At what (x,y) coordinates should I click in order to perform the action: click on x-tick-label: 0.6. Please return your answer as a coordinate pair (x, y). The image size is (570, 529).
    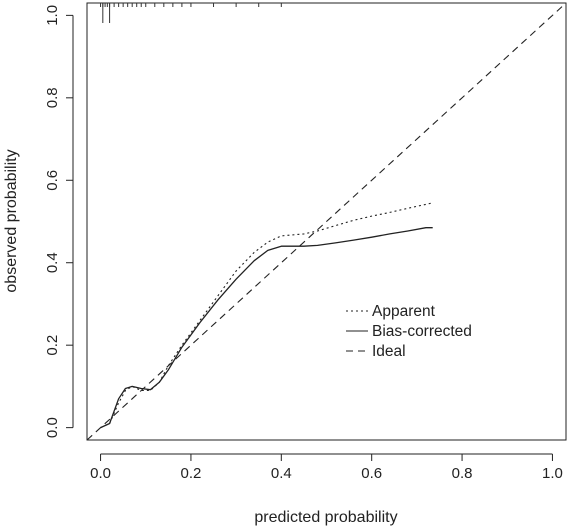
    Looking at the image, I should click on (371, 473).